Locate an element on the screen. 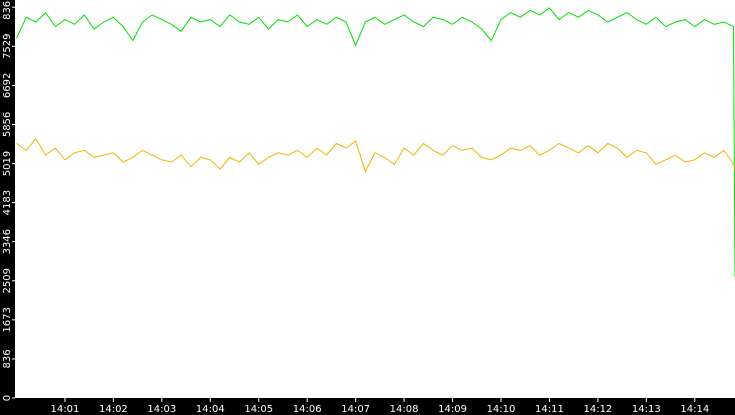 Image resolution: width=735 pixels, height=415 pixels. line-series is located at coordinates (375, 155).